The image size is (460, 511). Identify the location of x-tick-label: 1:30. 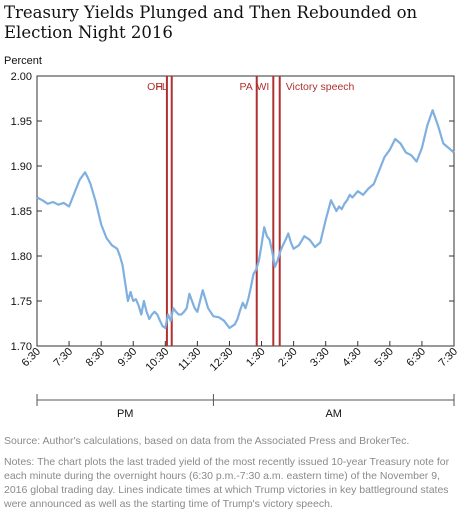
(256, 358).